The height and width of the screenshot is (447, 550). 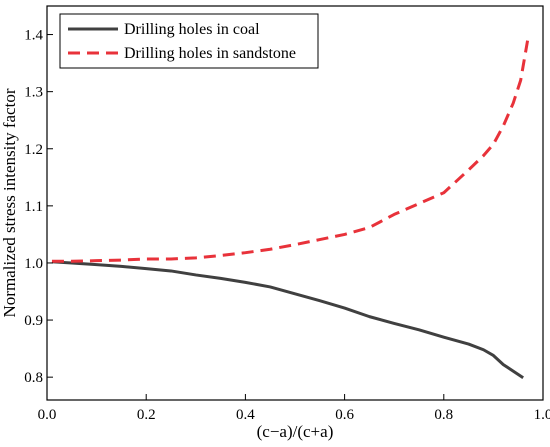 I want to click on x-axis-label: (c−a)/(c+a), so click(x=295, y=431).